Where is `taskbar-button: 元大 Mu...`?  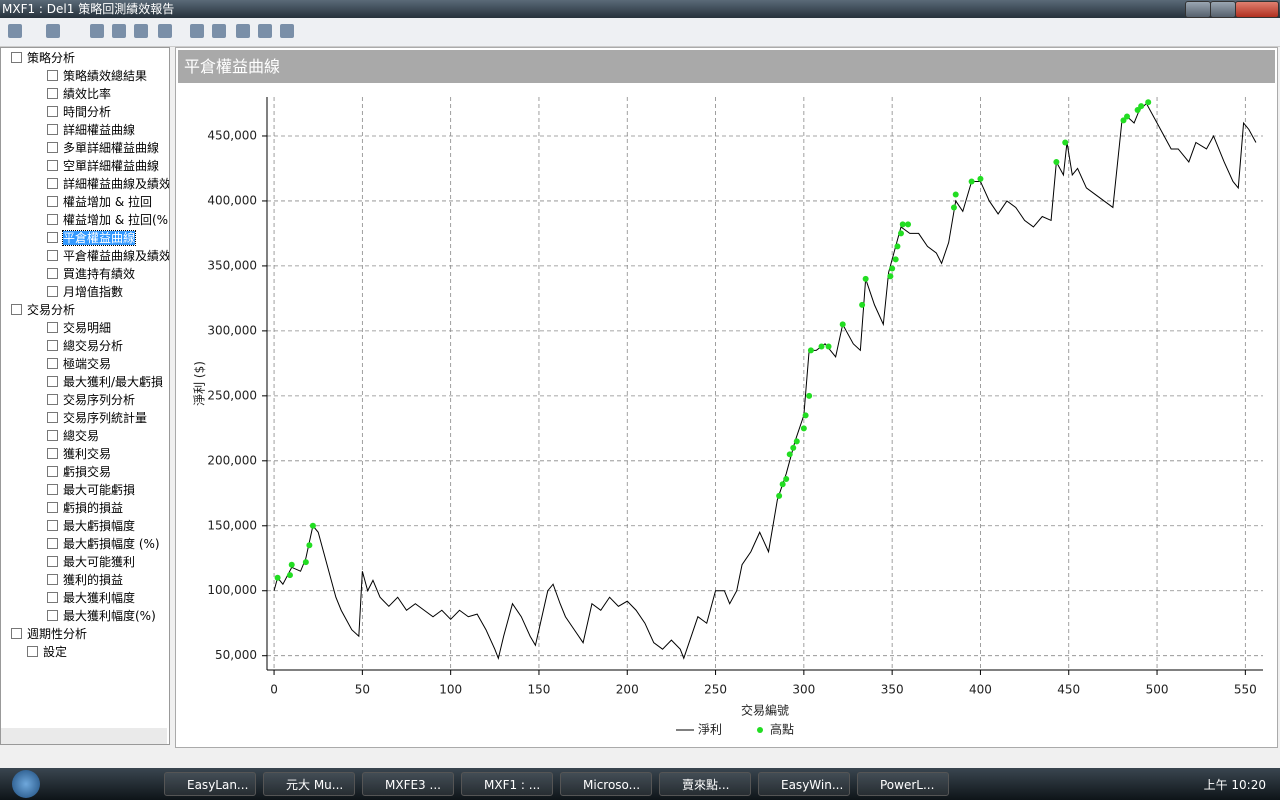
taskbar-button: 元大 Mu... is located at coordinates (309, 784).